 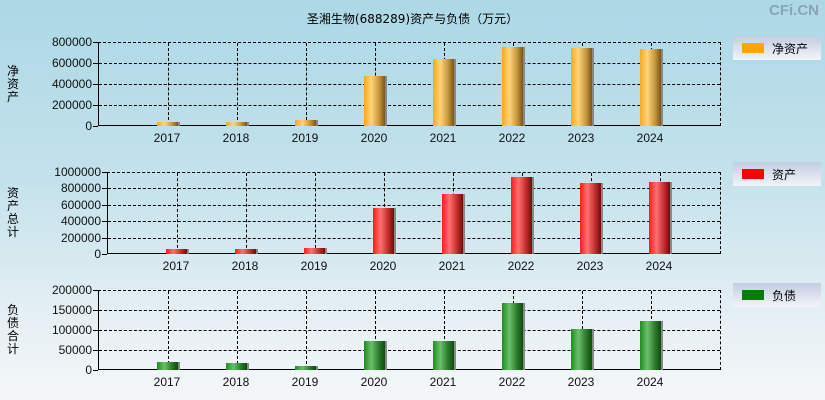 I want to click on legend-label: 负债, so click(x=784, y=295).